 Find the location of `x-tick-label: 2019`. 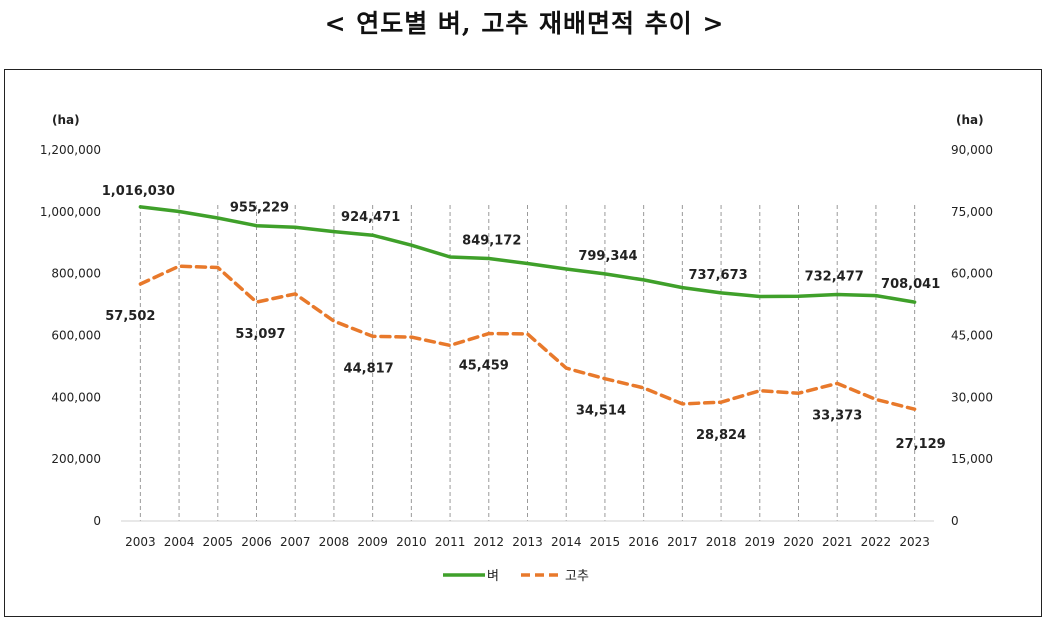

x-tick-label: 2019 is located at coordinates (760, 542).